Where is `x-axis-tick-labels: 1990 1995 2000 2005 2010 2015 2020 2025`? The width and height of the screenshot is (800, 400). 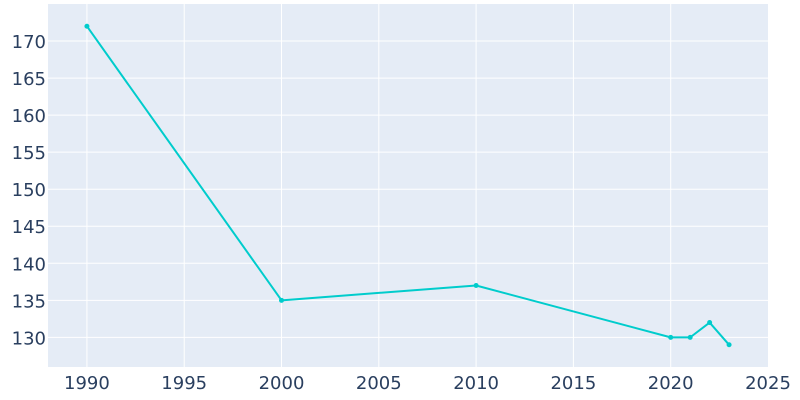
x-axis-tick-labels: 1990 1995 2000 2005 2010 2015 2020 2025 is located at coordinates (427, 383).